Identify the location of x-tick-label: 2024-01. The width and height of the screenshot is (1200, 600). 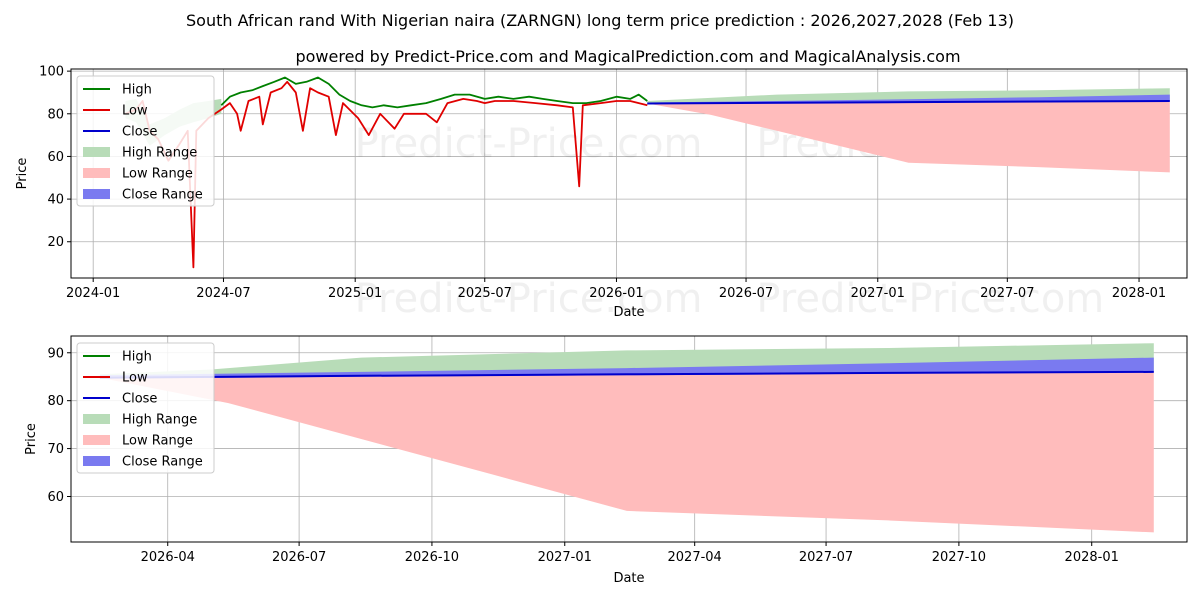
(93, 293).